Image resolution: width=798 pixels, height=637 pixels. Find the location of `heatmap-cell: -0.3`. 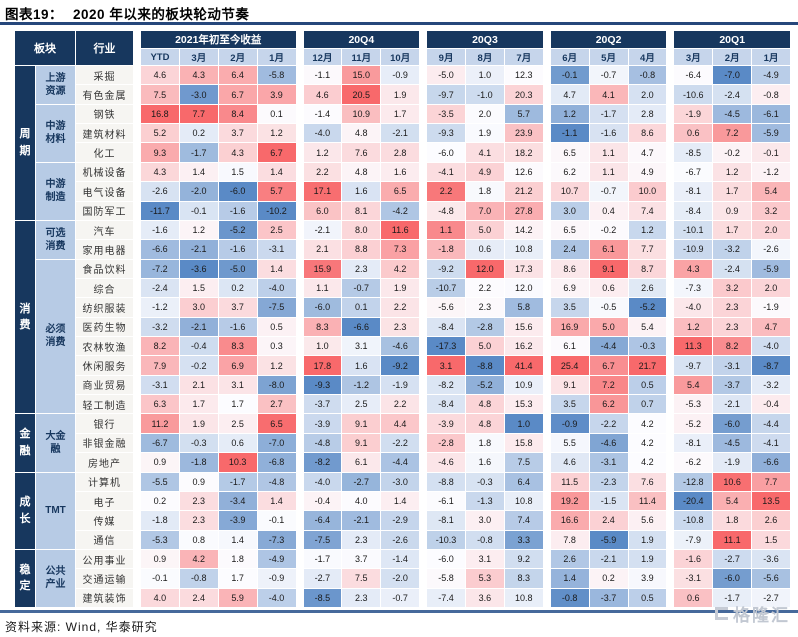

heatmap-cell: -0.3 is located at coordinates (198, 443).